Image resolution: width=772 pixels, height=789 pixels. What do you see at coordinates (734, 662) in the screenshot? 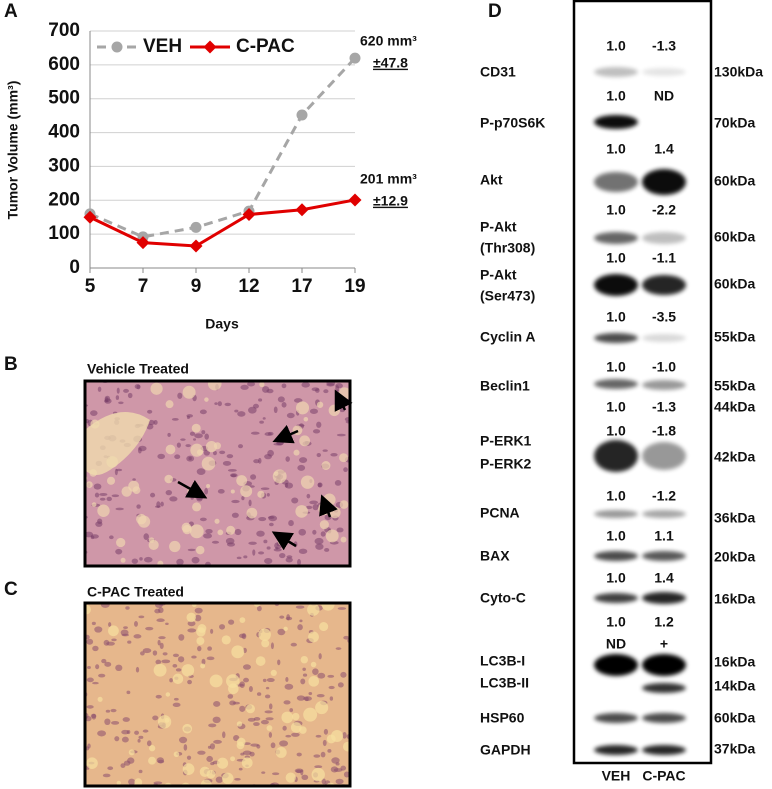
I see `molecular-weight: 16kDa` at bounding box center [734, 662].